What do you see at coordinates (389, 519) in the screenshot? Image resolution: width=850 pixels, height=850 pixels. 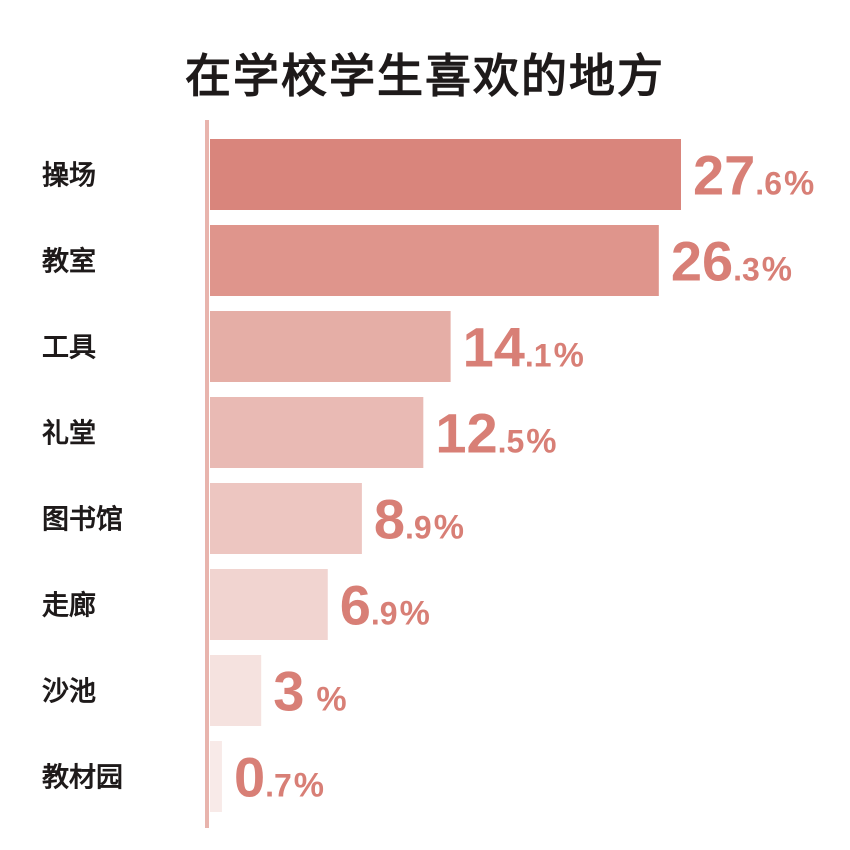 I see `value-label-int: 8` at bounding box center [389, 519].